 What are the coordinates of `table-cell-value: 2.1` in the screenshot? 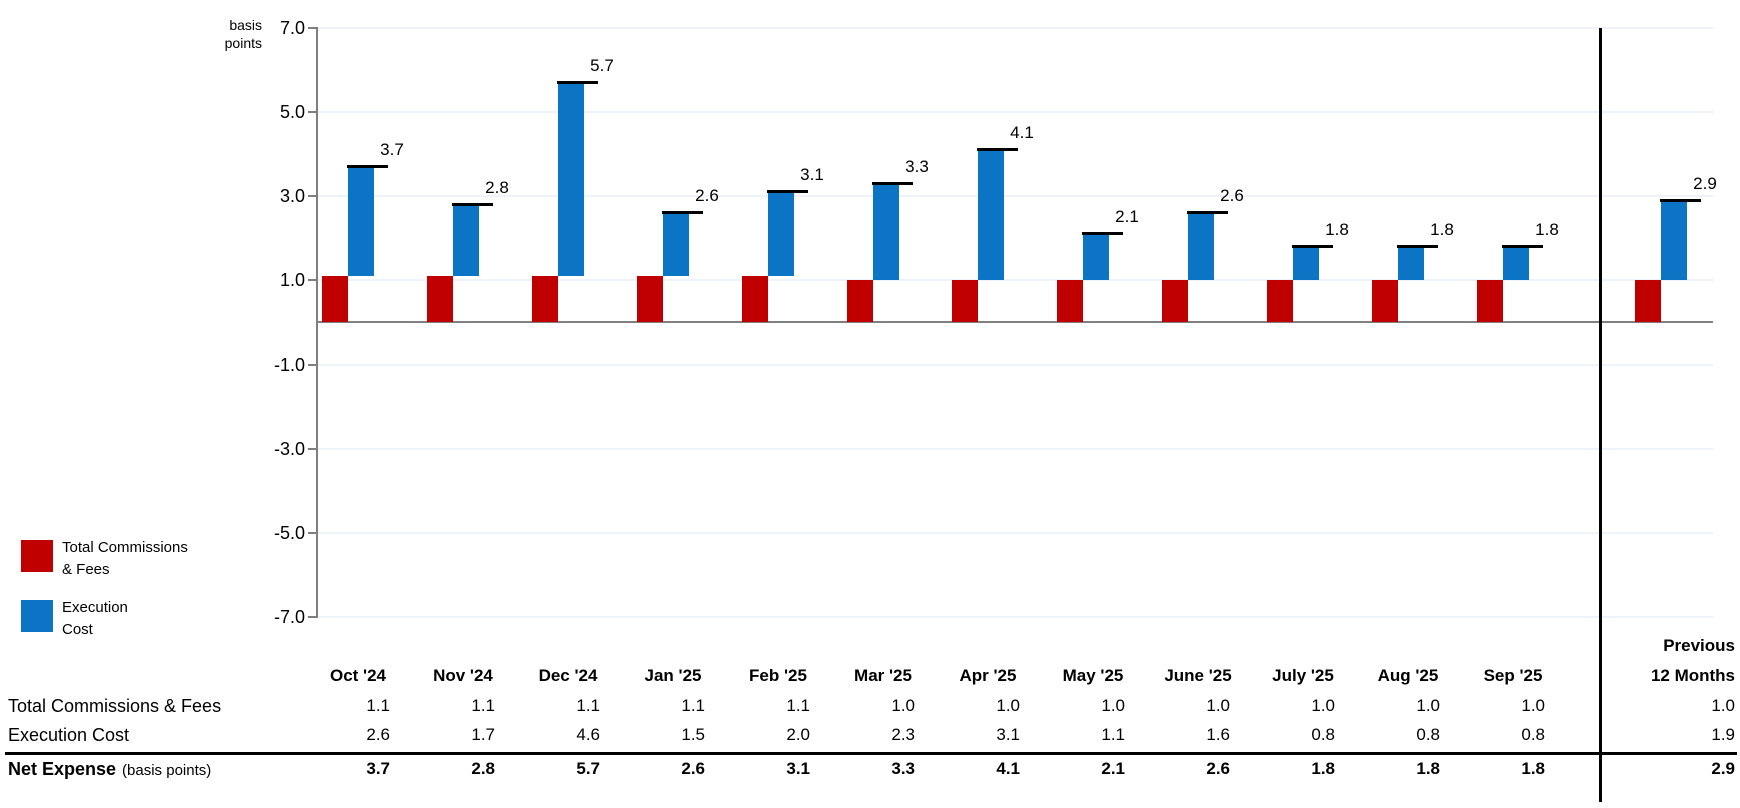 It's located at (1113, 768).